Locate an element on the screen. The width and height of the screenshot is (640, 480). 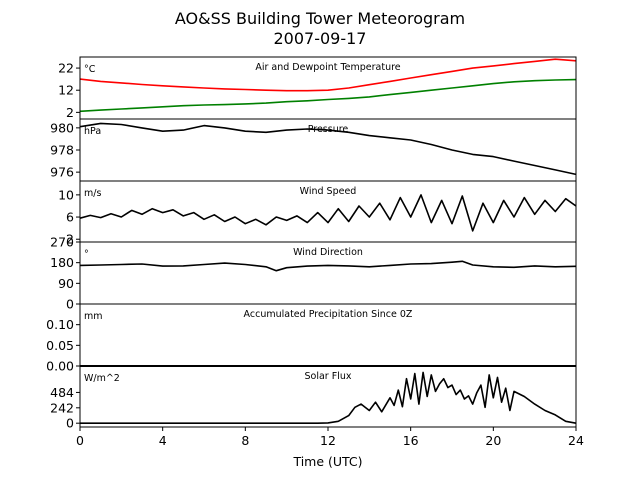
x-tick-label-5: 20 is located at coordinates (493, 440).